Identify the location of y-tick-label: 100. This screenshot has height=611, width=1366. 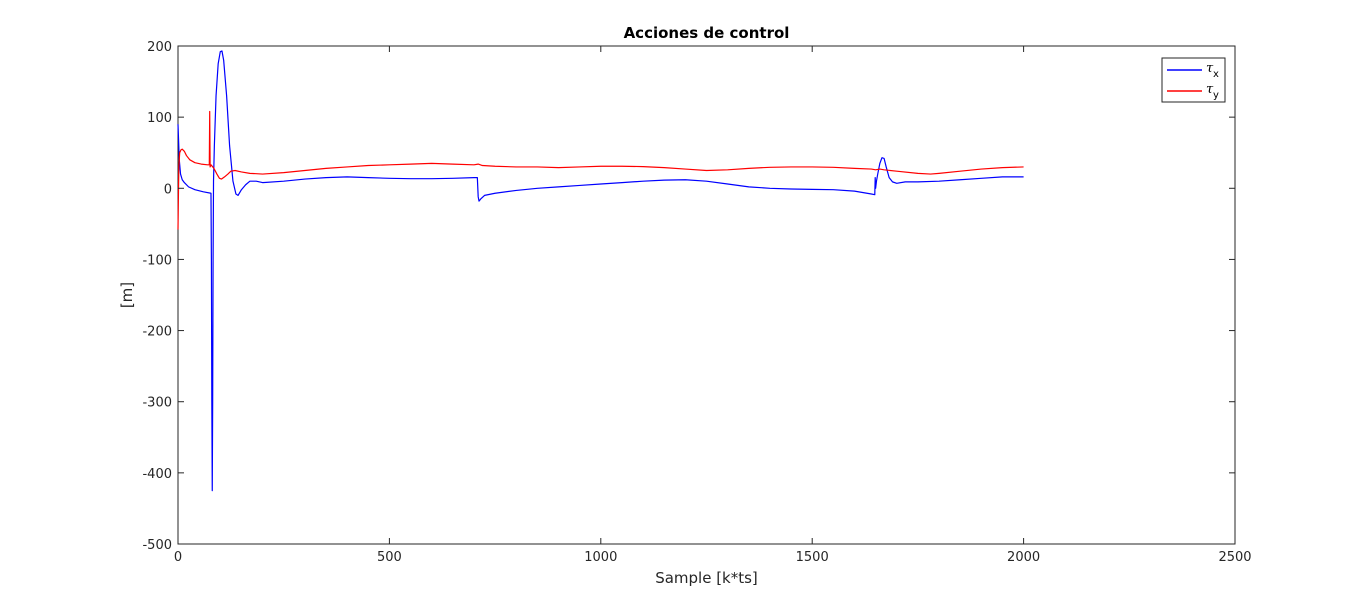
(159, 118).